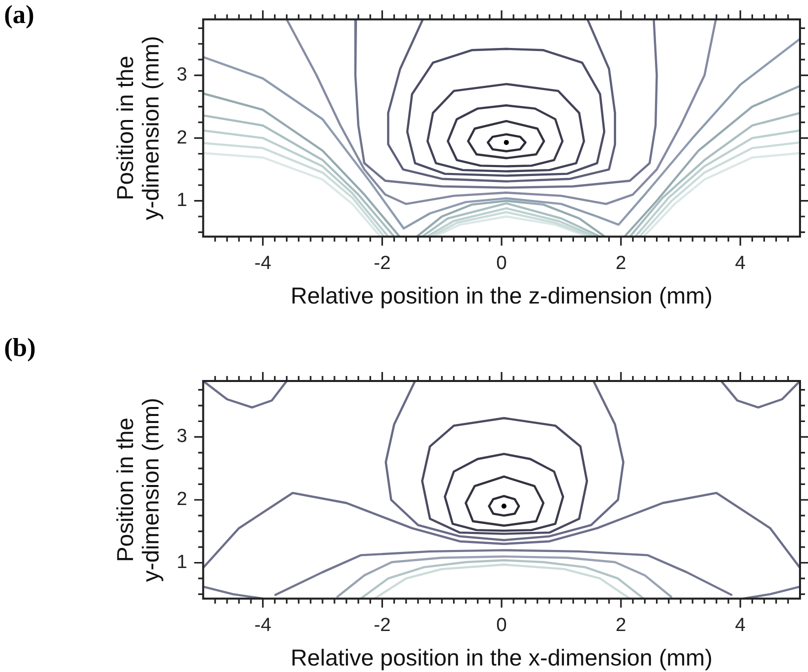  I want to click on x-axis-title: Relative position in the z-dimension (mm), so click(501, 295).